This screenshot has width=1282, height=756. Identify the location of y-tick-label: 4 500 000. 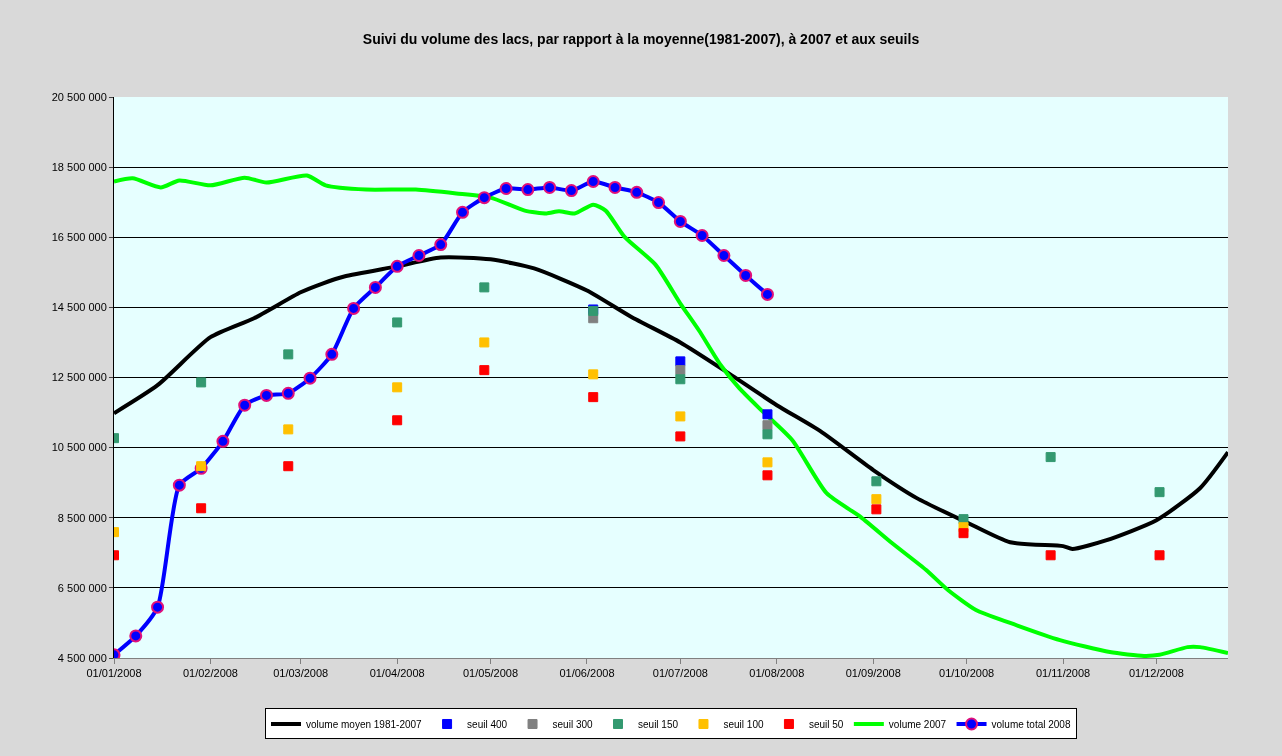
(82, 657).